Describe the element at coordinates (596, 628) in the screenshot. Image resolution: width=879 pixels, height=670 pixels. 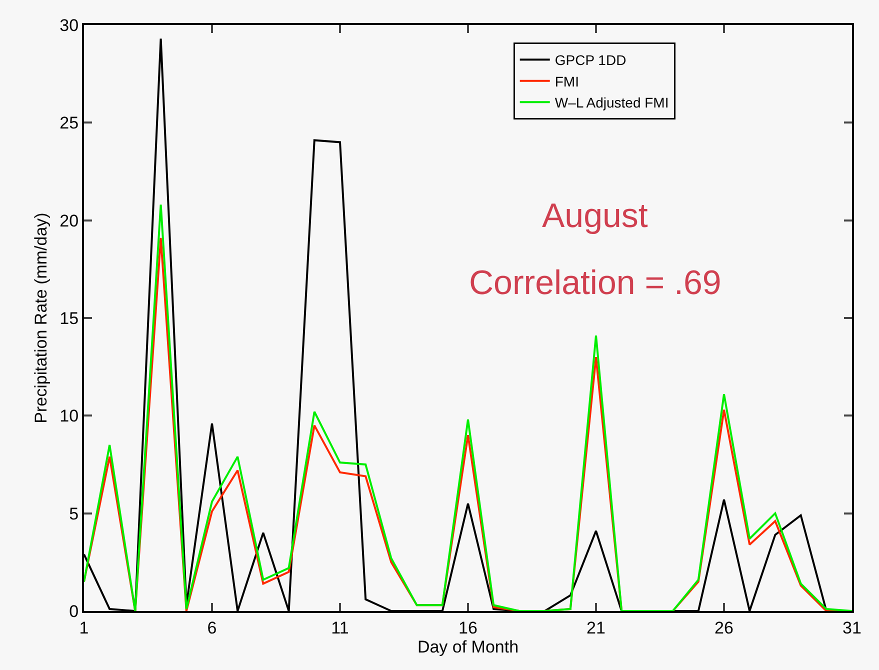
I see `x-tick-label: 21` at that location.